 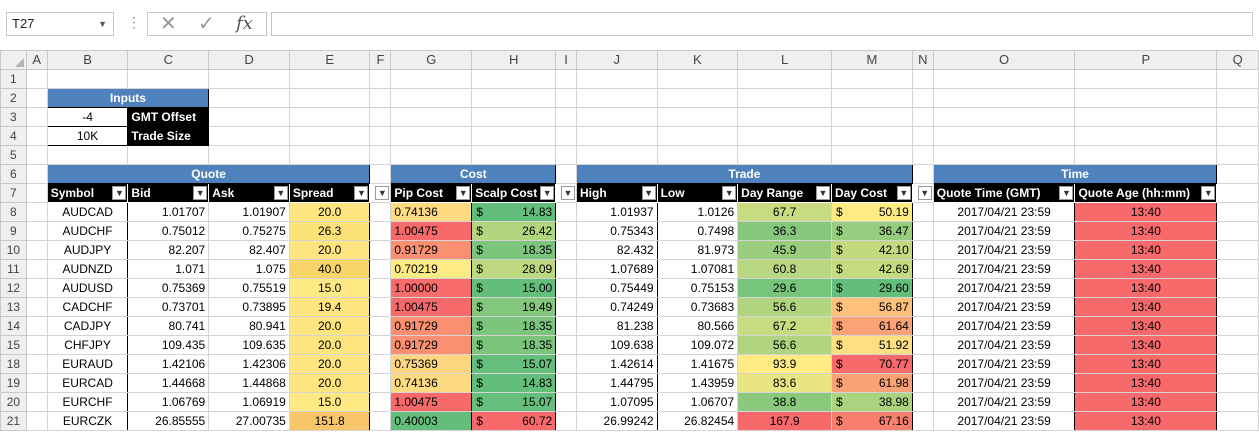 What do you see at coordinates (168, 193) in the screenshot?
I see `header-bid: Bid ▼` at bounding box center [168, 193].